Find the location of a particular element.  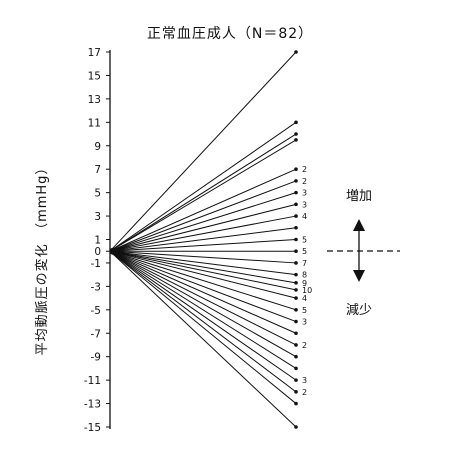

origin-marker is located at coordinates (113, 251).